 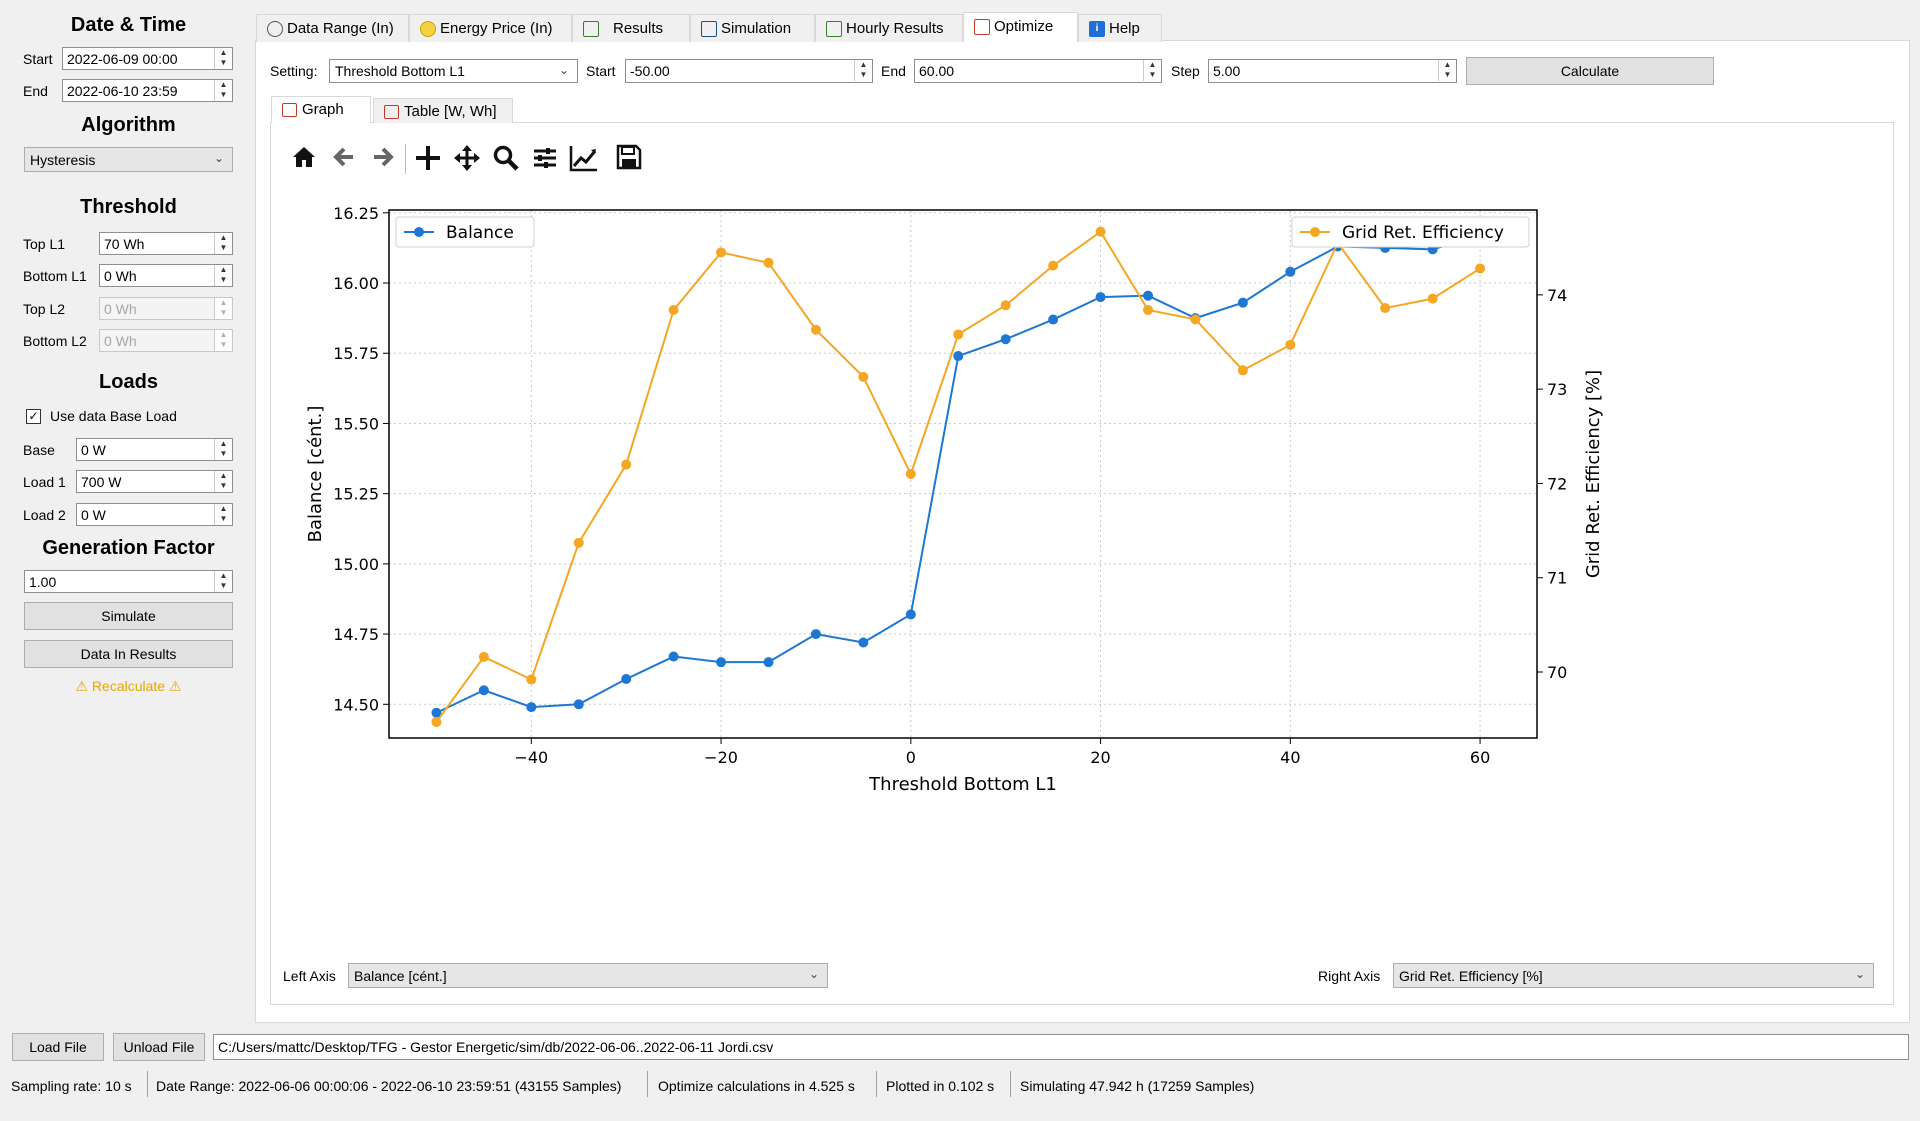 What do you see at coordinates (629, 159) in the screenshot?
I see `save-icon` at bounding box center [629, 159].